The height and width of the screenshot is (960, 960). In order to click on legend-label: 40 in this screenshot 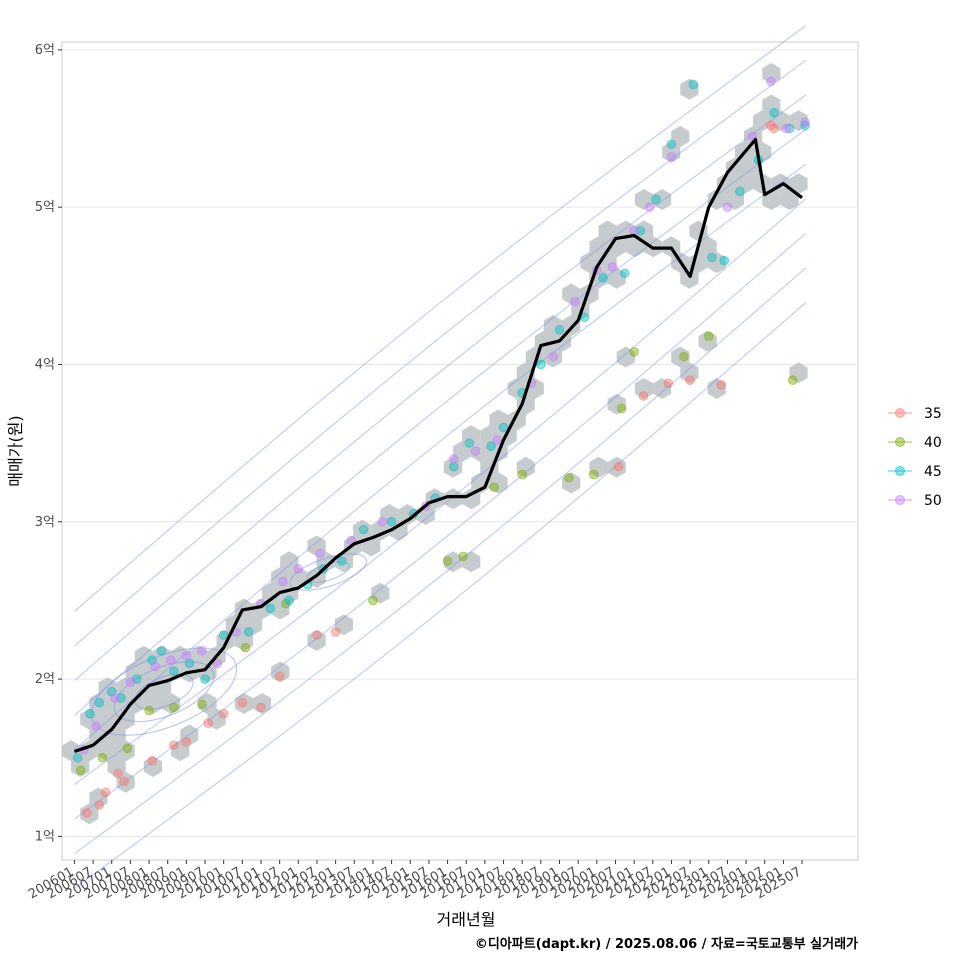, I will do `click(933, 443)`.